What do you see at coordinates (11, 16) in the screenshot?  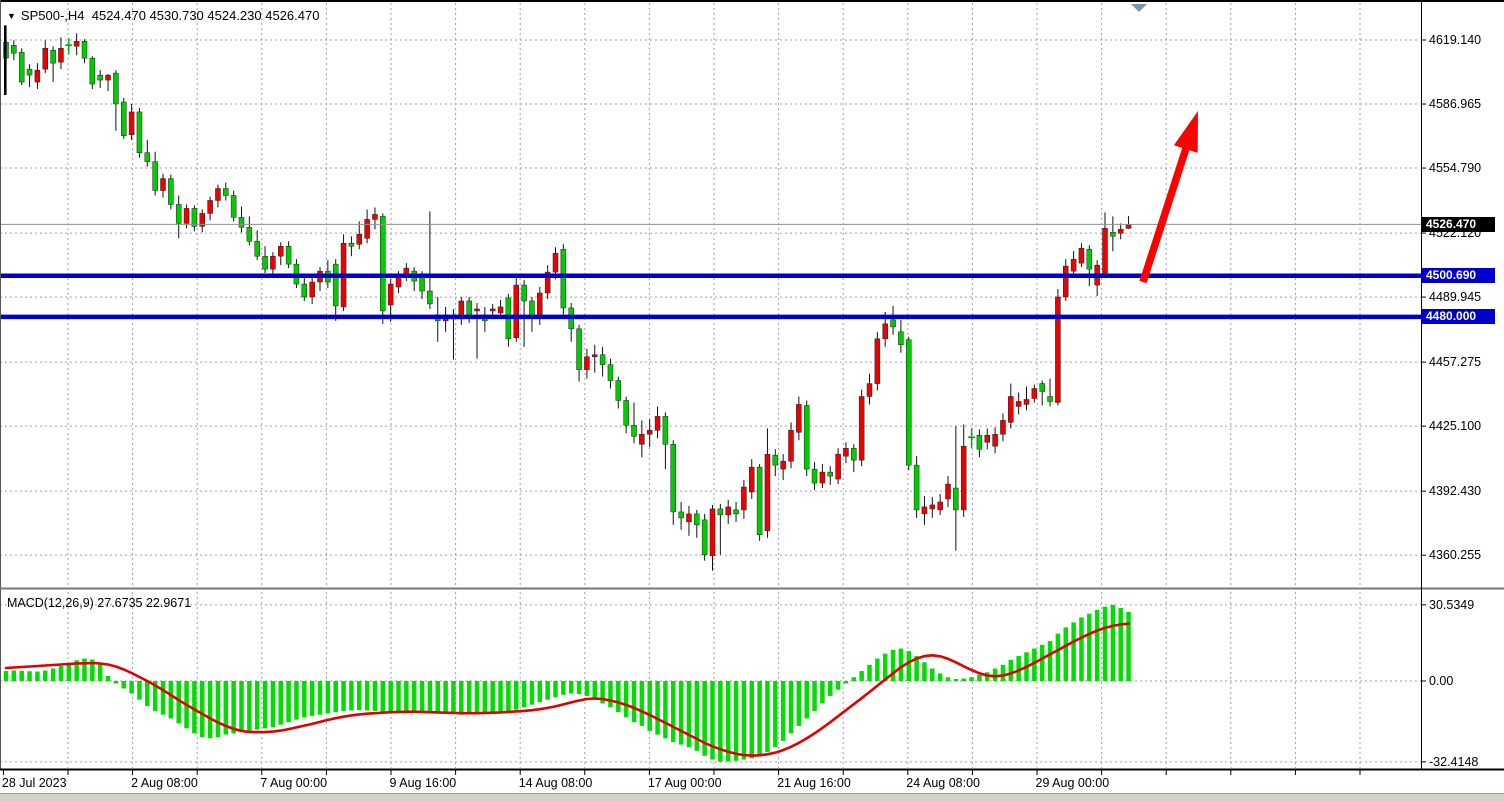 I see `symbol-dropdown-icon: ▼` at bounding box center [11, 16].